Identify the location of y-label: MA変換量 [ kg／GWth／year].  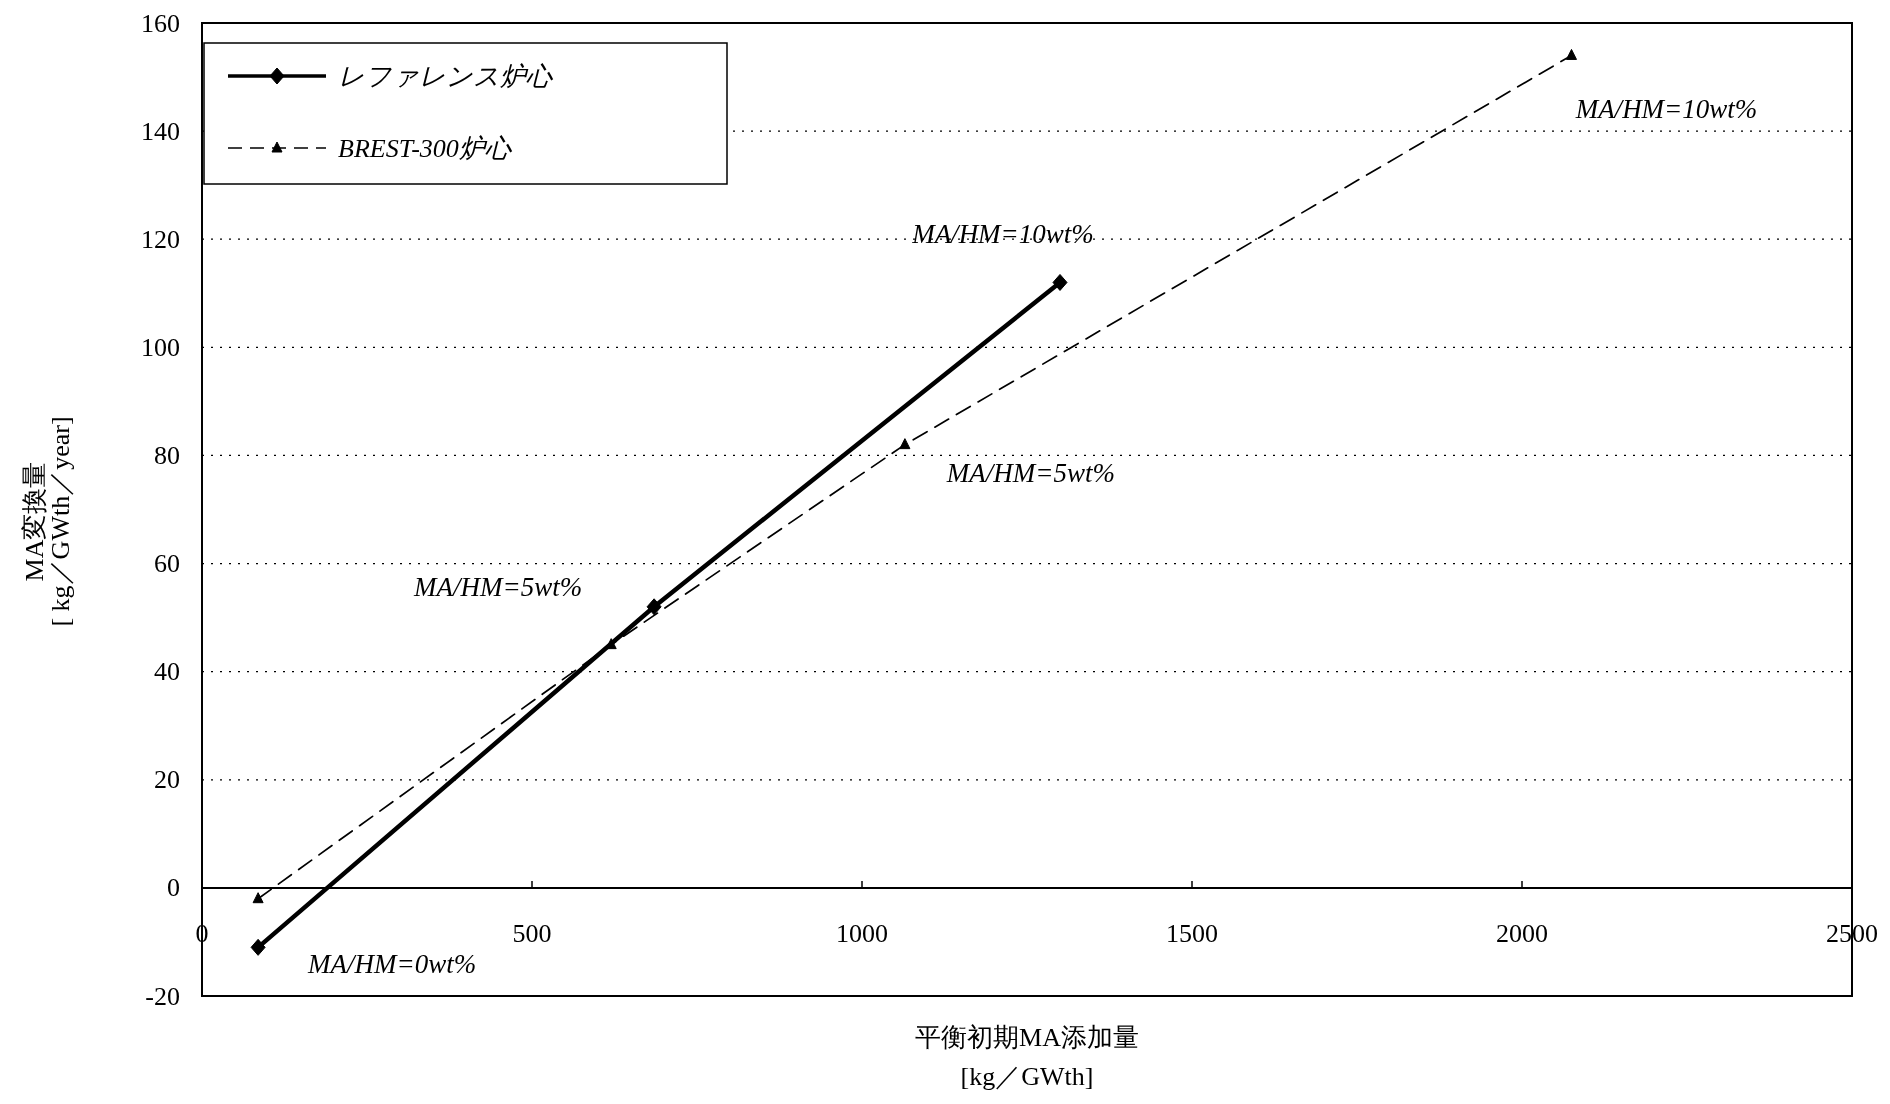
(47, 521).